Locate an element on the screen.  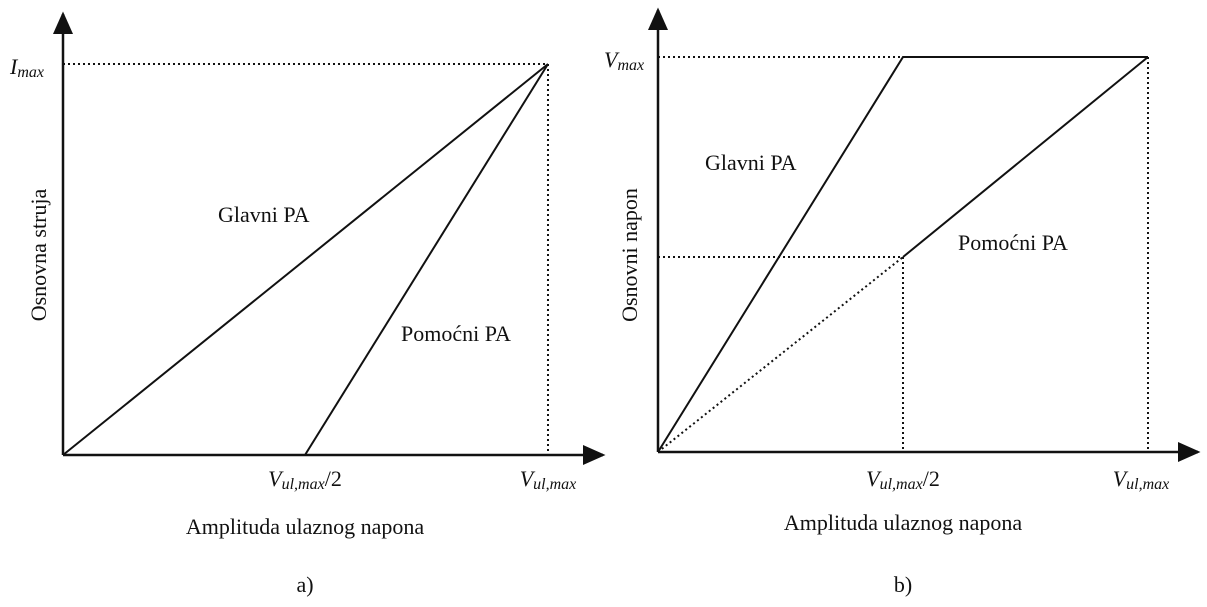
y-axis-label: Osnovna struja is located at coordinates (38, 254).